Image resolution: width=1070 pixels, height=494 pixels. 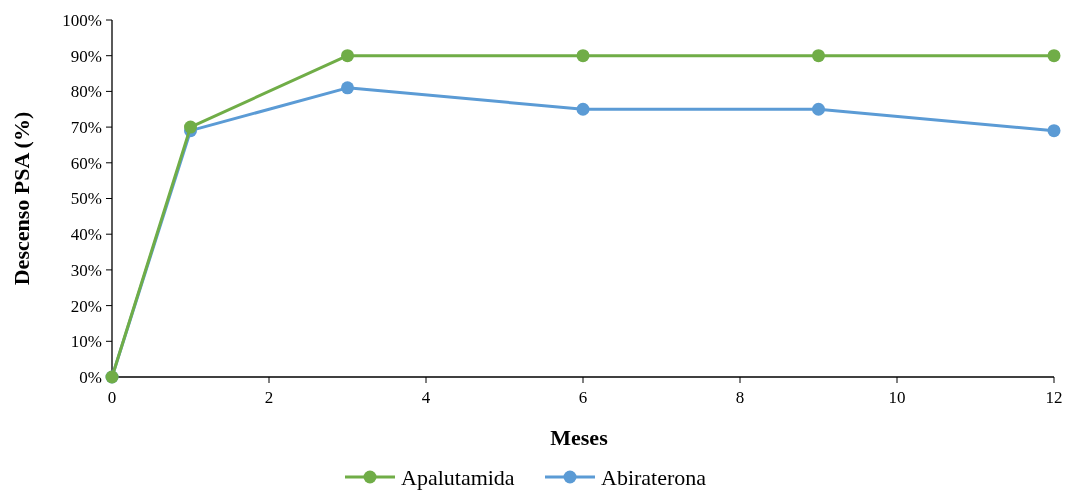 I want to click on y-axis-title: Descenso PSA (%), so click(x=21, y=198).